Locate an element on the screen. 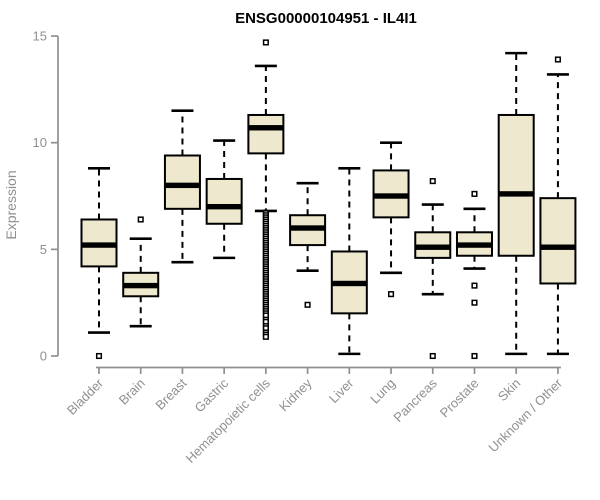 The height and width of the screenshot is (500, 600). x-tick-label-bladder: Bladder is located at coordinates (85, 396).